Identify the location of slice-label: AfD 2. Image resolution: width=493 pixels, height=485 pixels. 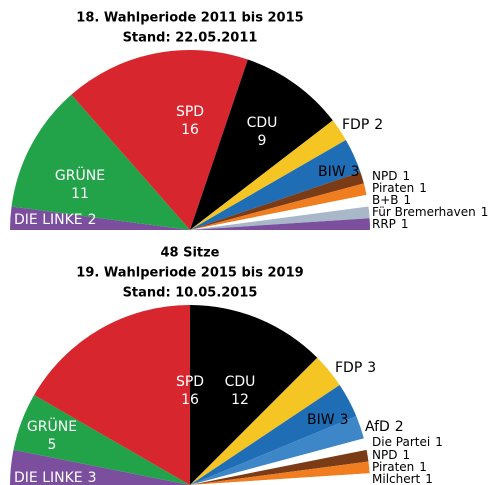
(384, 427).